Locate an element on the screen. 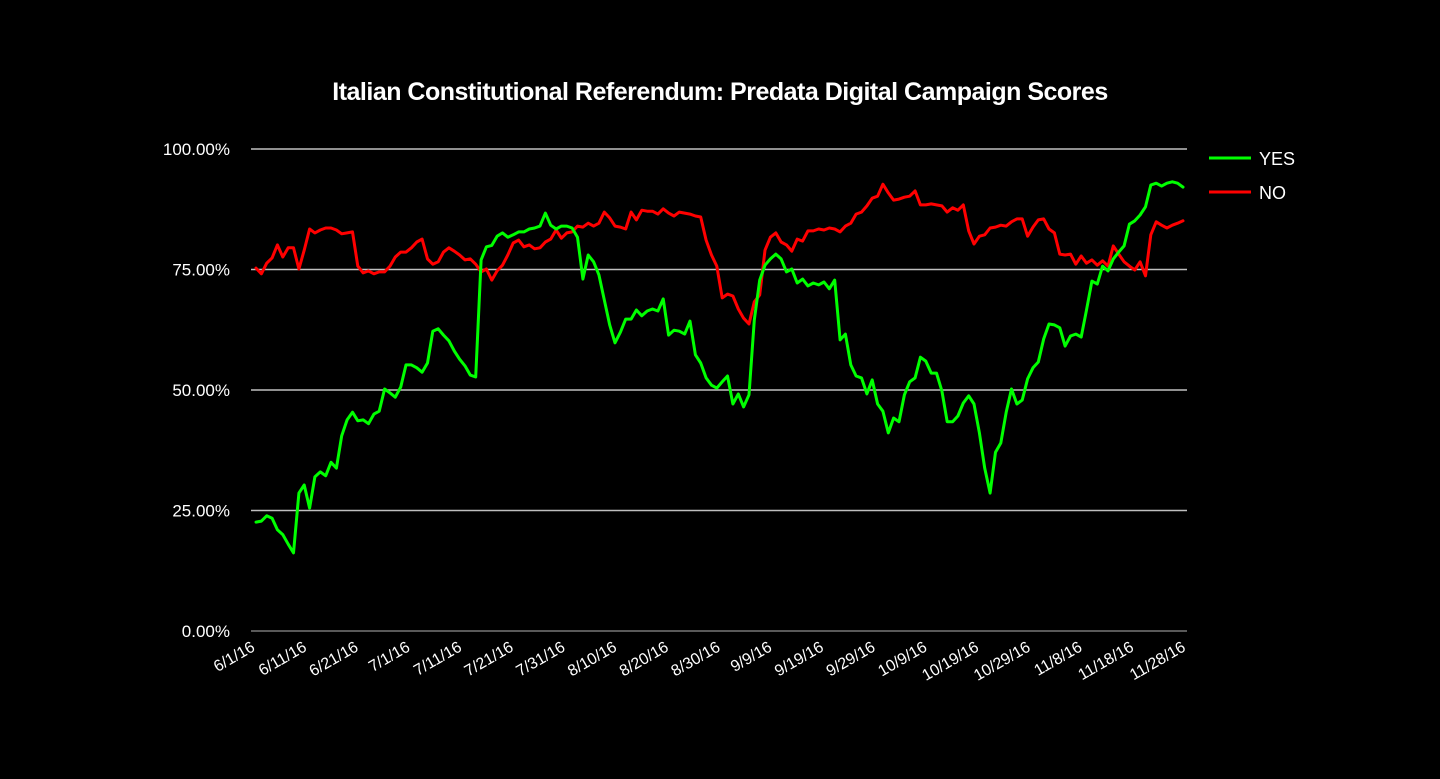  x-tick-label: 11/18/16 is located at coordinates (1105, 661).